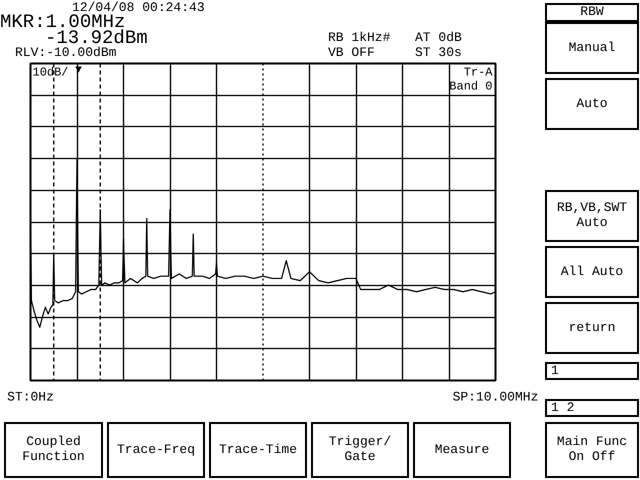  What do you see at coordinates (592, 272) in the screenshot?
I see `text: All Auto` at bounding box center [592, 272].